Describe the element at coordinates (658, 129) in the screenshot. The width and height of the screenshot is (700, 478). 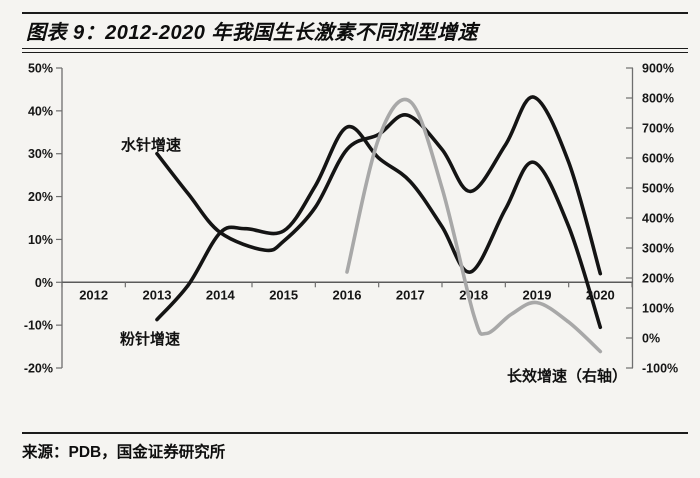
I see `right-axis-tick-label: 700%` at that location.